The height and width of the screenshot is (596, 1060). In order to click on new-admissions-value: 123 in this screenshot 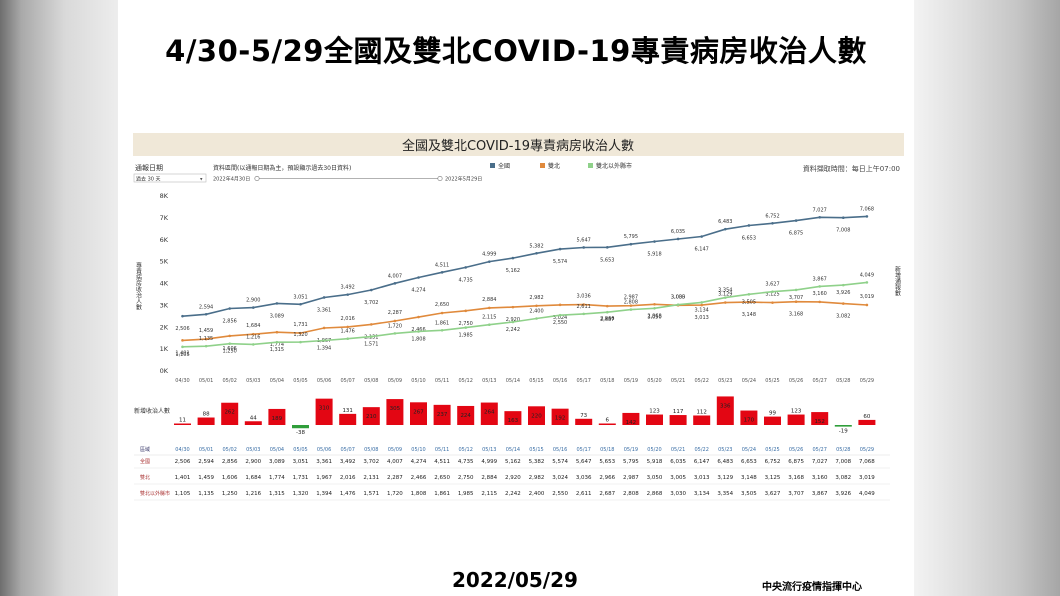, I will do `click(654, 412)`.